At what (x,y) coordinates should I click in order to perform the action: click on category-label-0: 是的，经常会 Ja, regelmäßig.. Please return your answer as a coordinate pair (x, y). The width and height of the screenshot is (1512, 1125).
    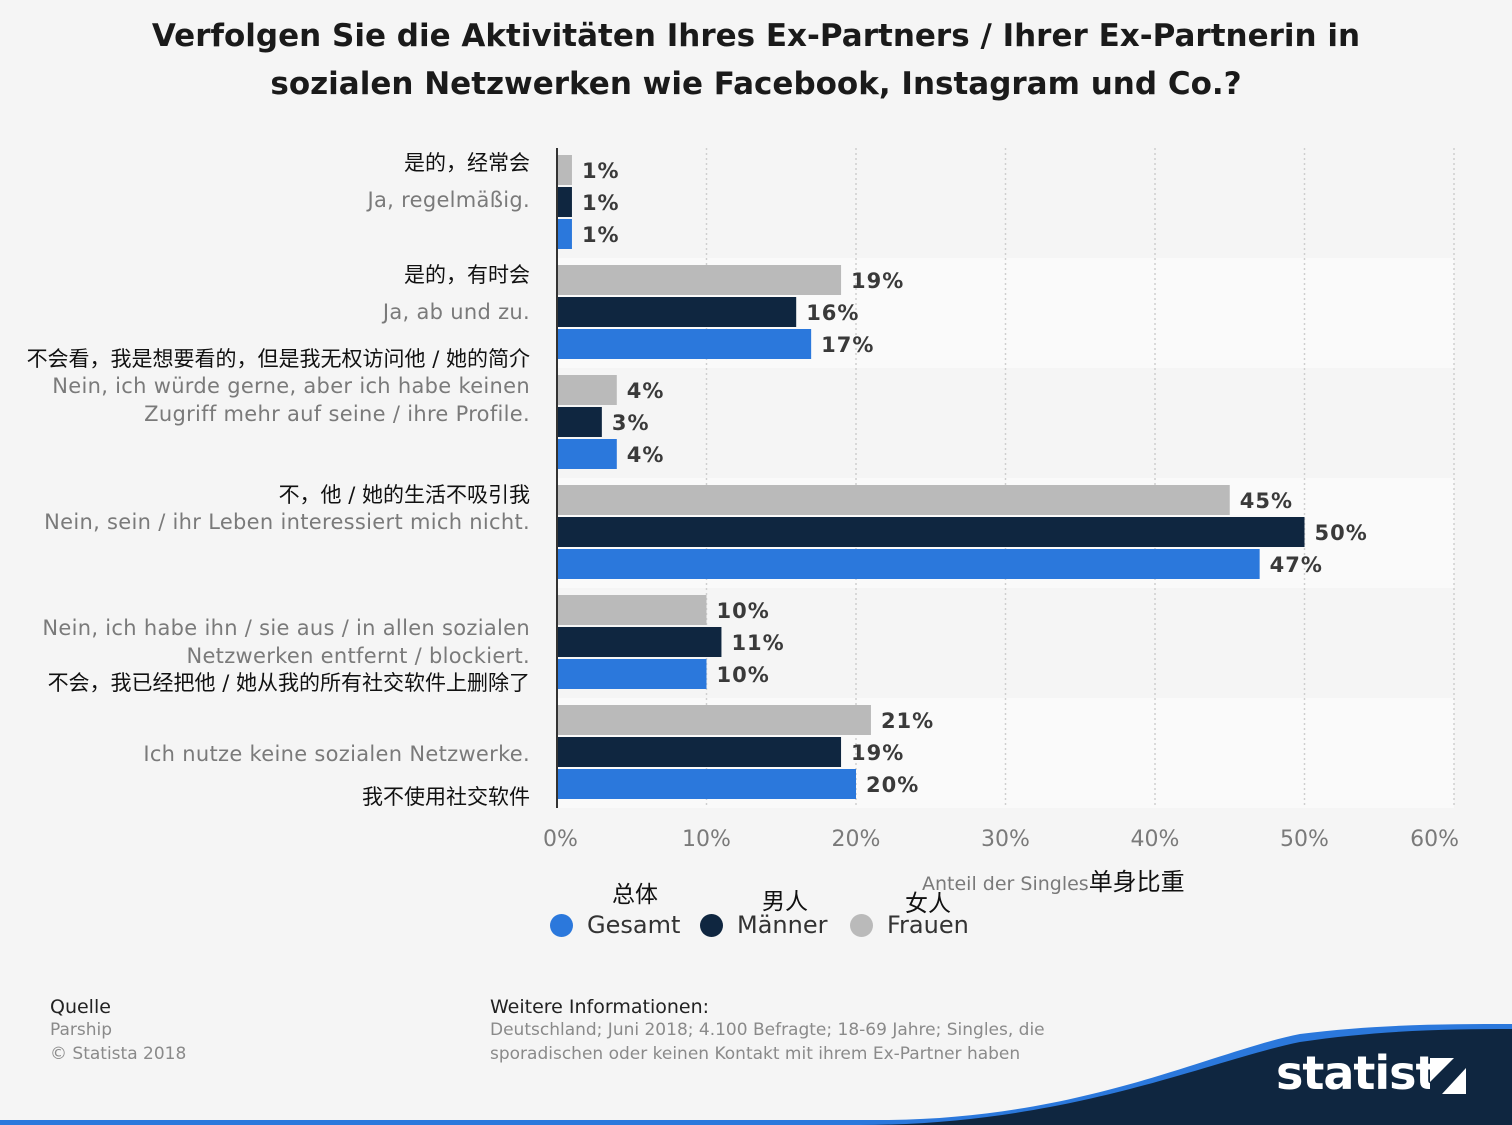
    Looking at the image, I should click on (267, 182).